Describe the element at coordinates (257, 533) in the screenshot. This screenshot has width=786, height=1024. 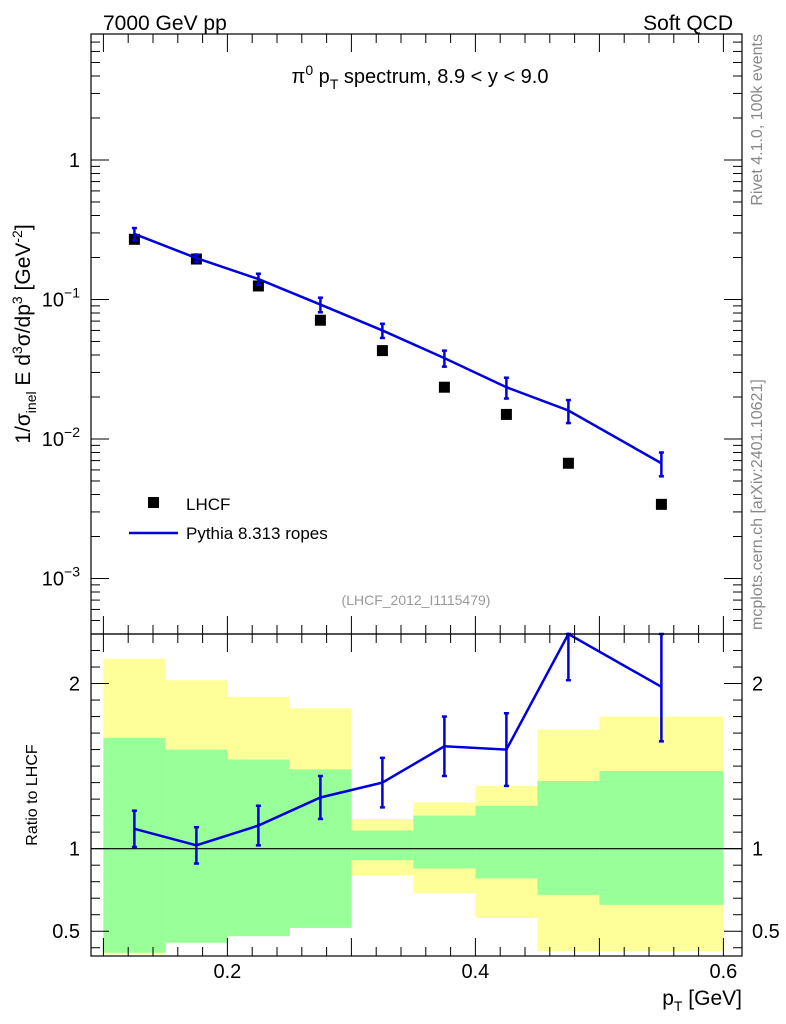
I see `legend-label-pythia: Pythia 8.313 ropes` at that location.